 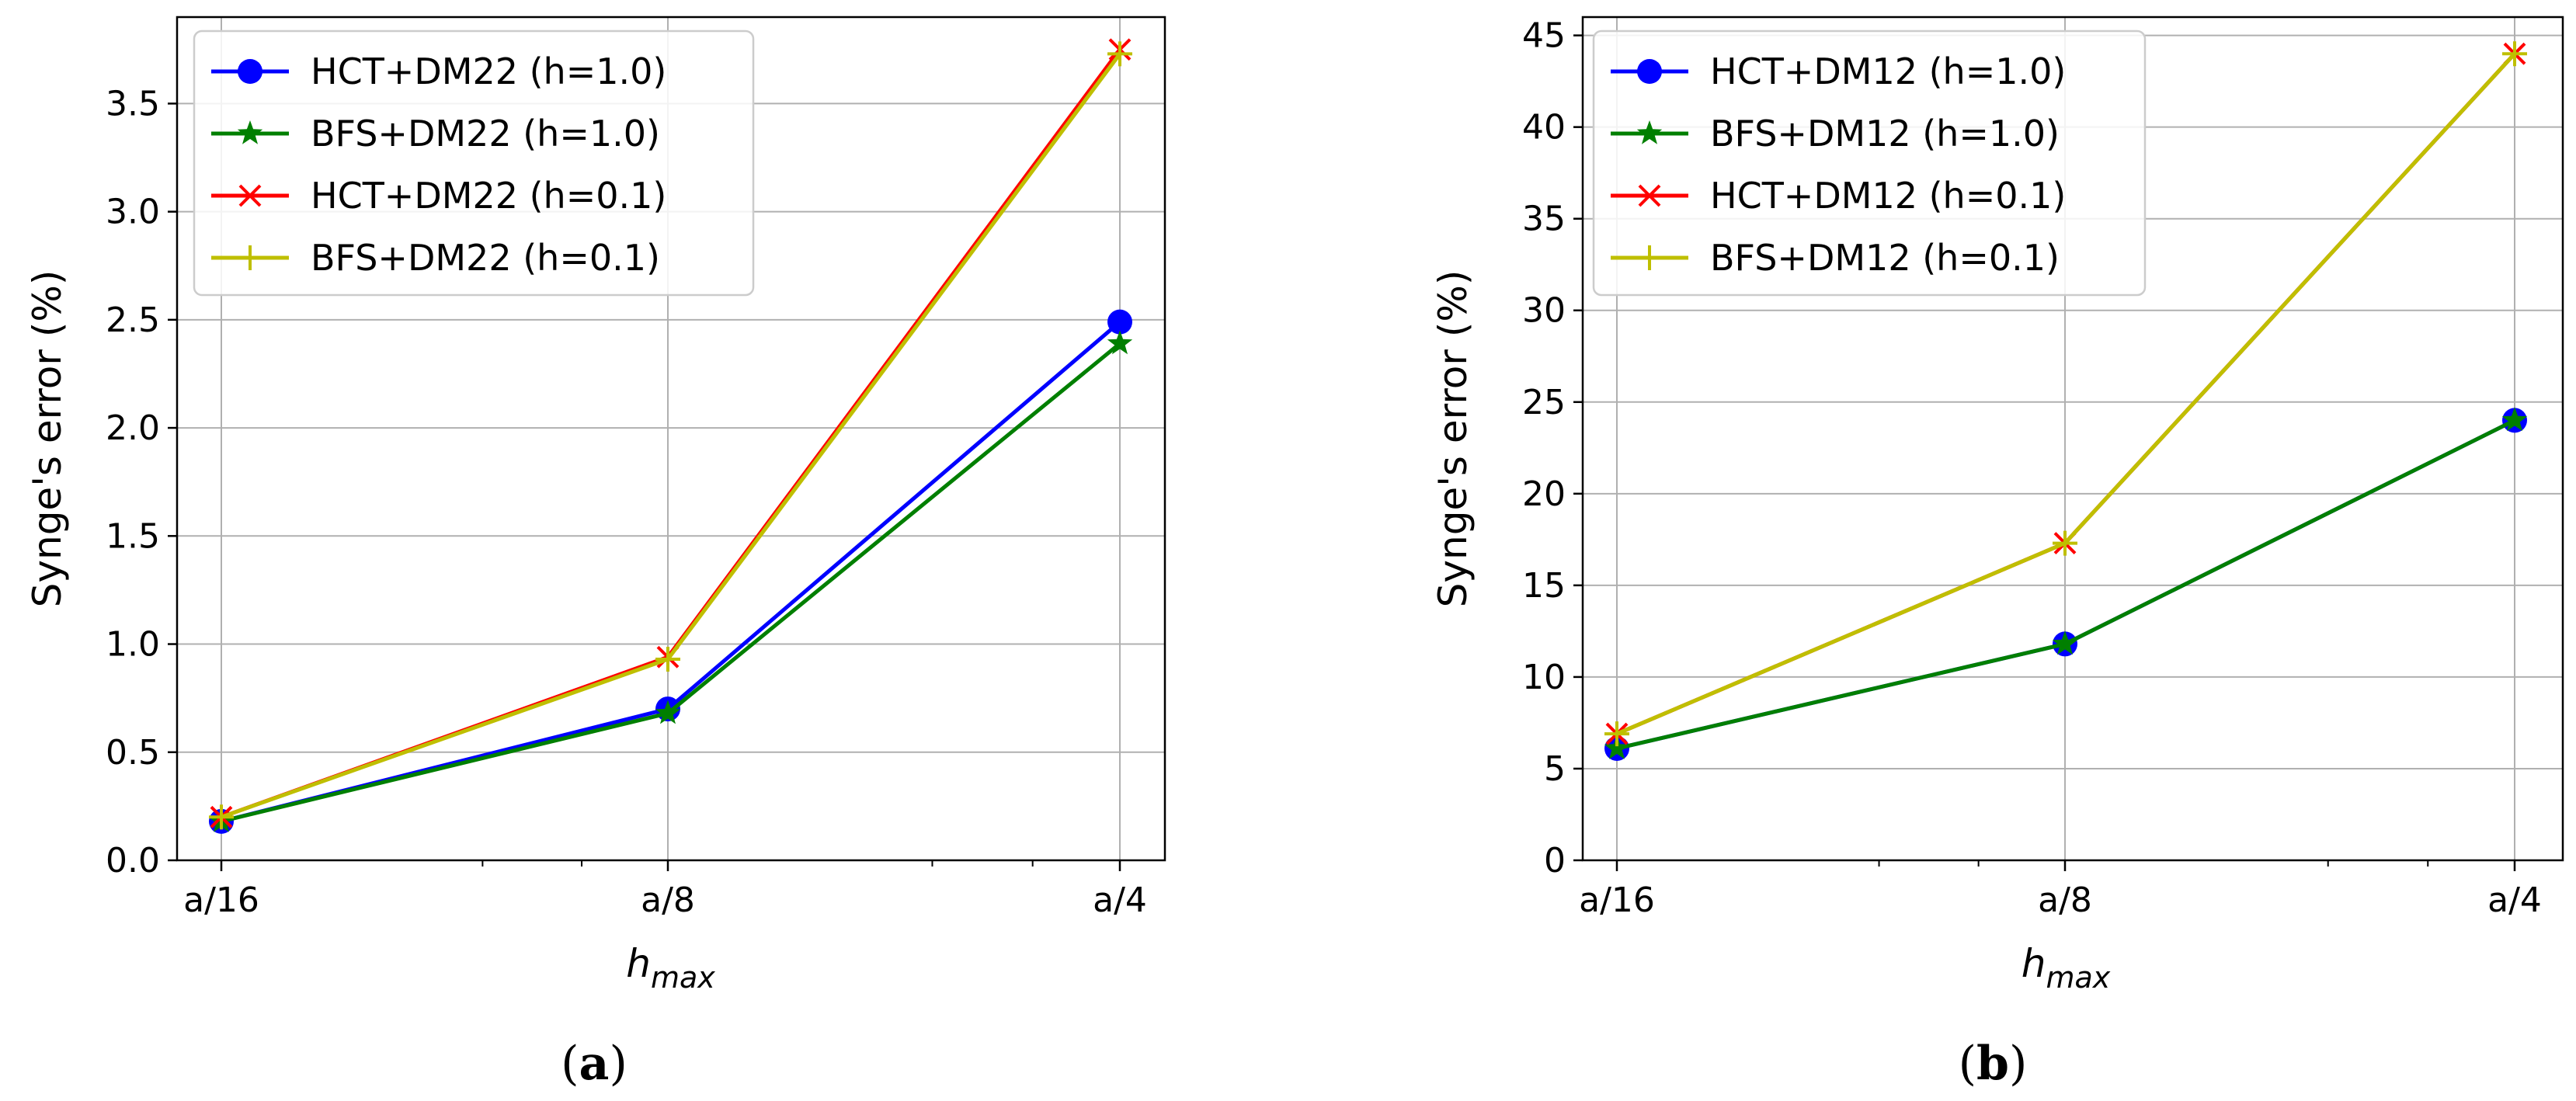 I want to click on legend-entry: HCT+DM22 (h=1.0), so click(x=488, y=71).